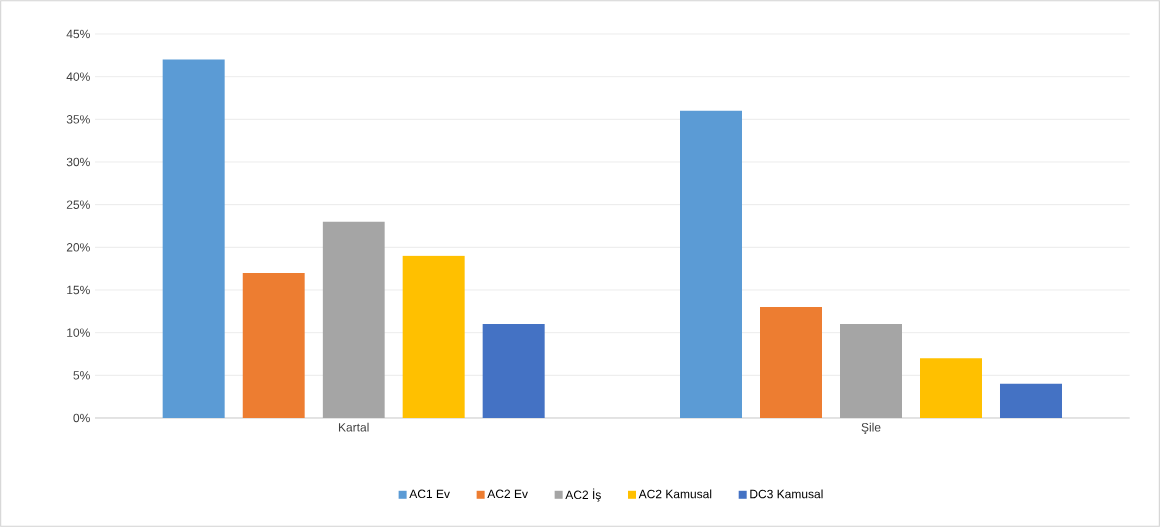  Describe the element at coordinates (871, 428) in the screenshot. I see `x-tick-label: Şile` at that location.